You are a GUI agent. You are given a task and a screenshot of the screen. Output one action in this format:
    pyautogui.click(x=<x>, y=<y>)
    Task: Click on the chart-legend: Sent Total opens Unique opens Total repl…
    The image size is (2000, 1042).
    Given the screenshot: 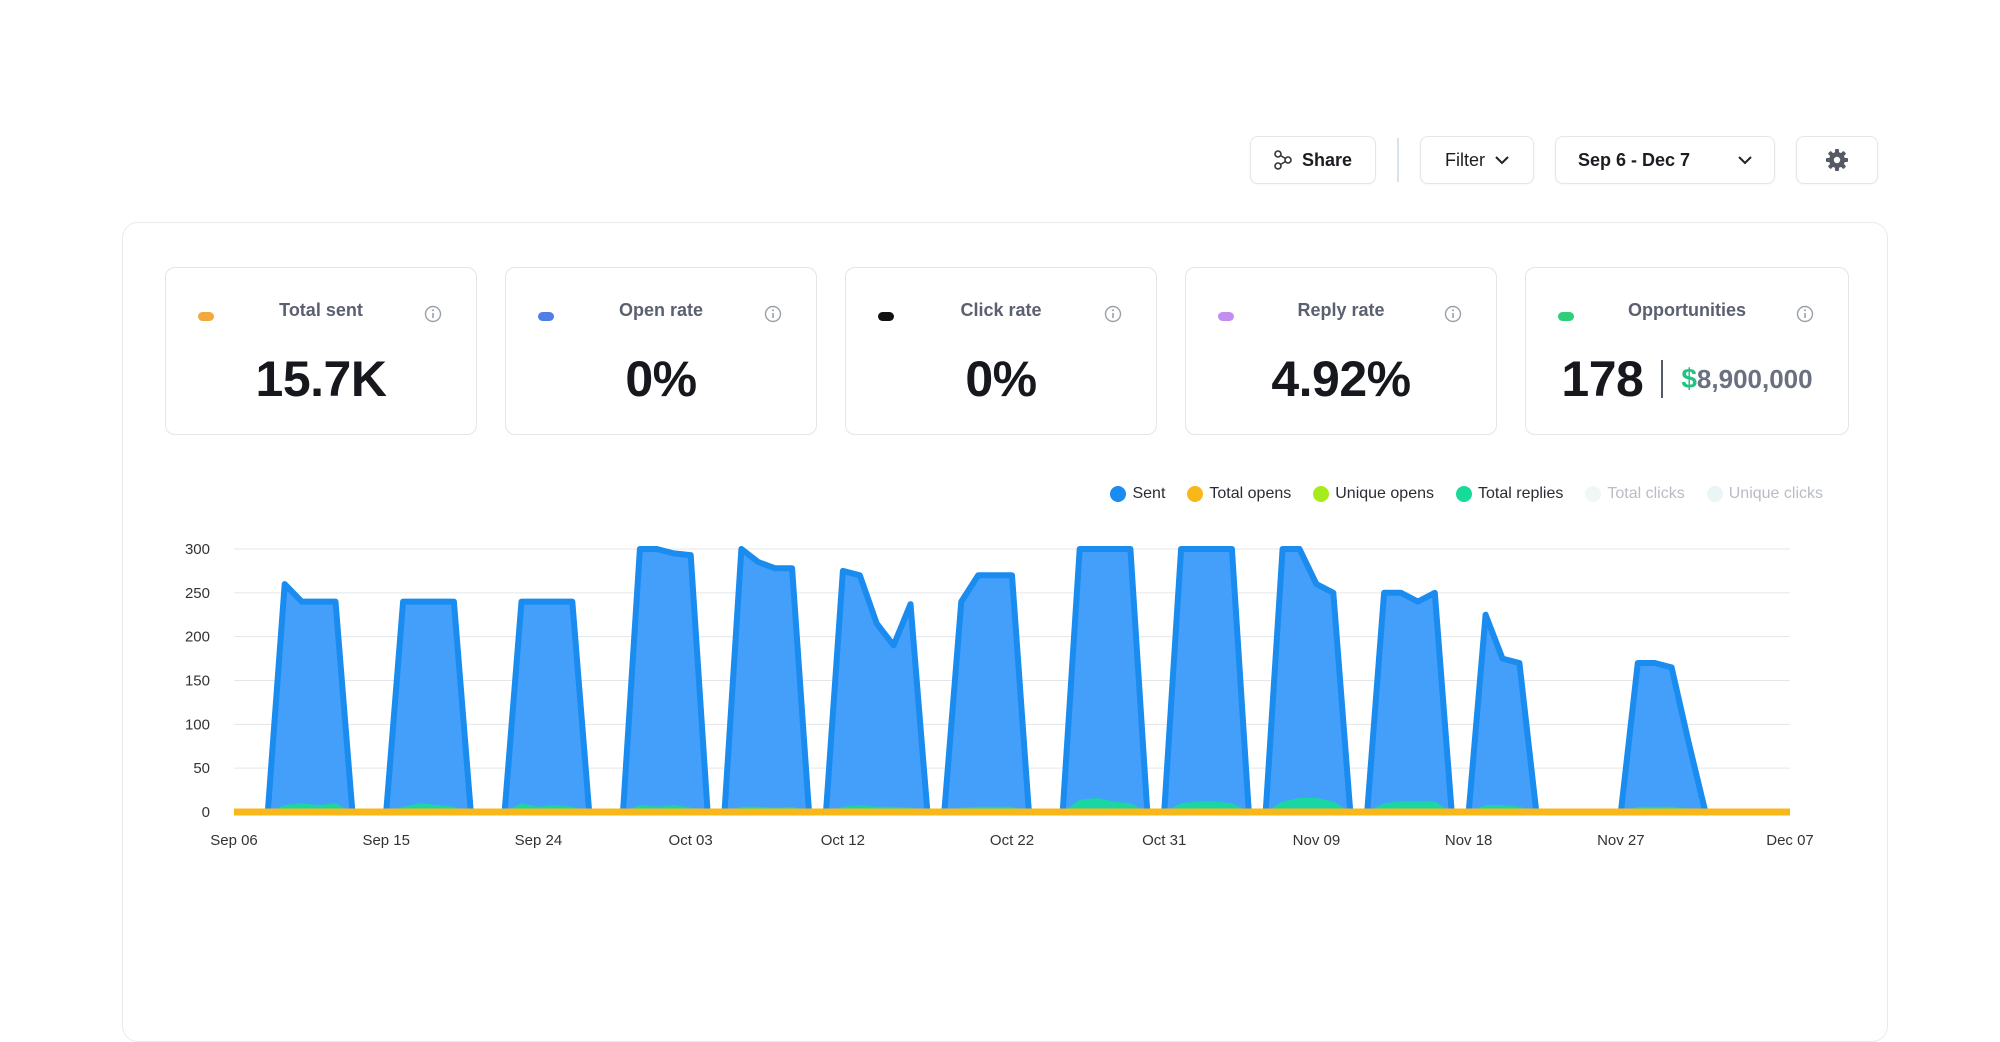 What is the action you would take?
    pyautogui.click(x=1466, y=494)
    